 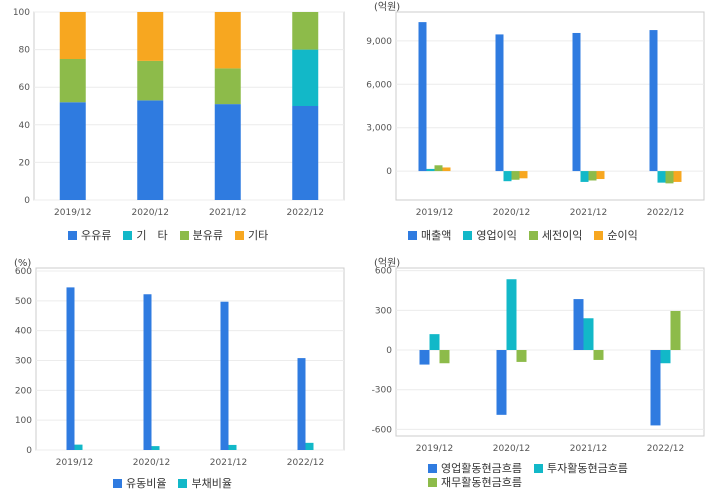 I want to click on chart-legend: 매출액 영업이익 세전이익 순이익, so click(x=563, y=235).